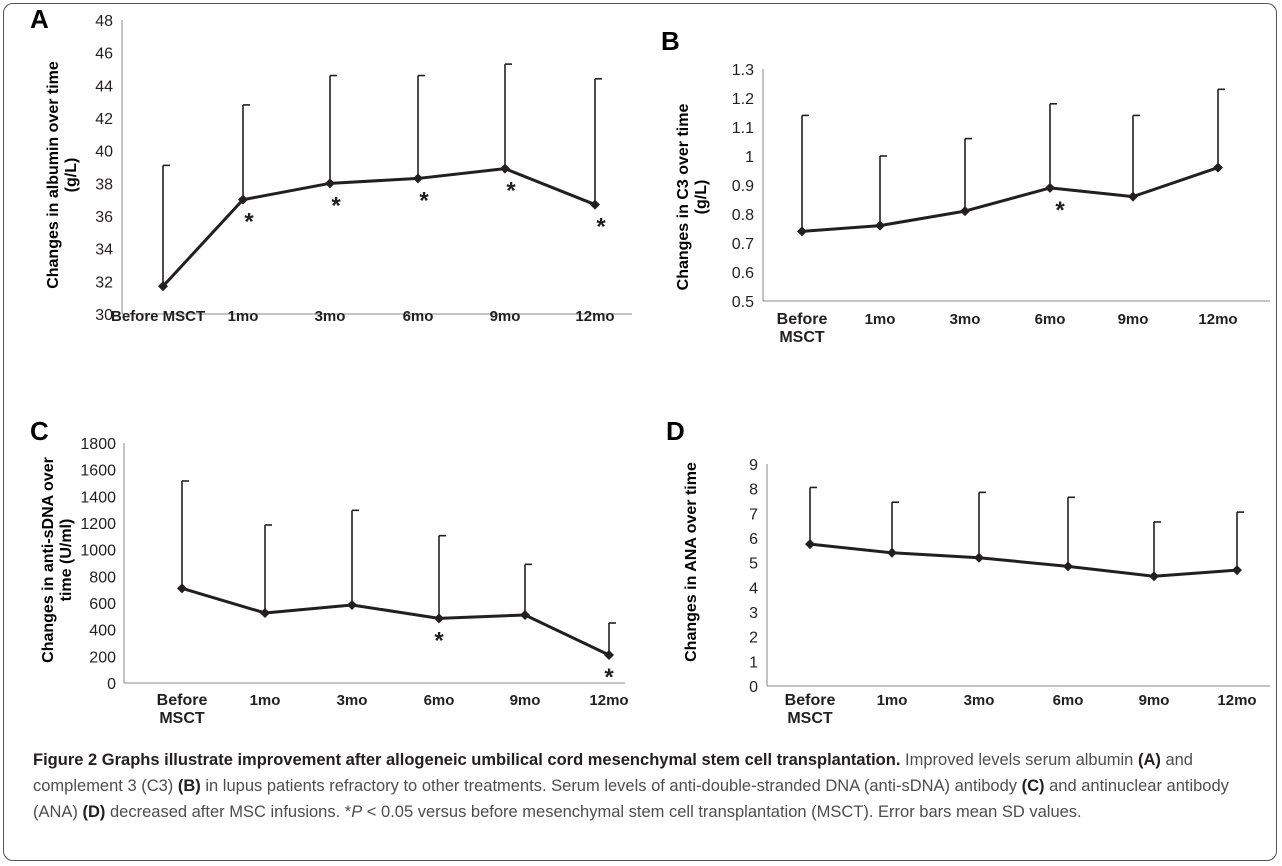  Describe the element at coordinates (98, 471) in the screenshot. I see `y-tick-label: 1600` at that location.